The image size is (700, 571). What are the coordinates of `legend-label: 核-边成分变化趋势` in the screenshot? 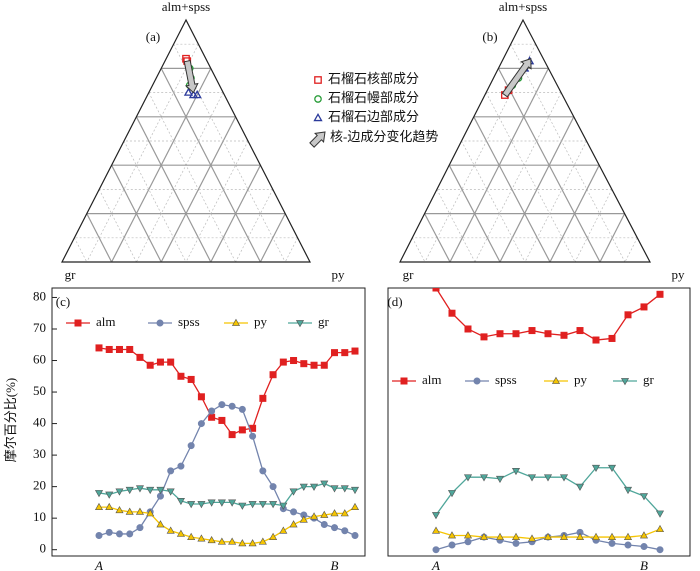 It's located at (384, 136).